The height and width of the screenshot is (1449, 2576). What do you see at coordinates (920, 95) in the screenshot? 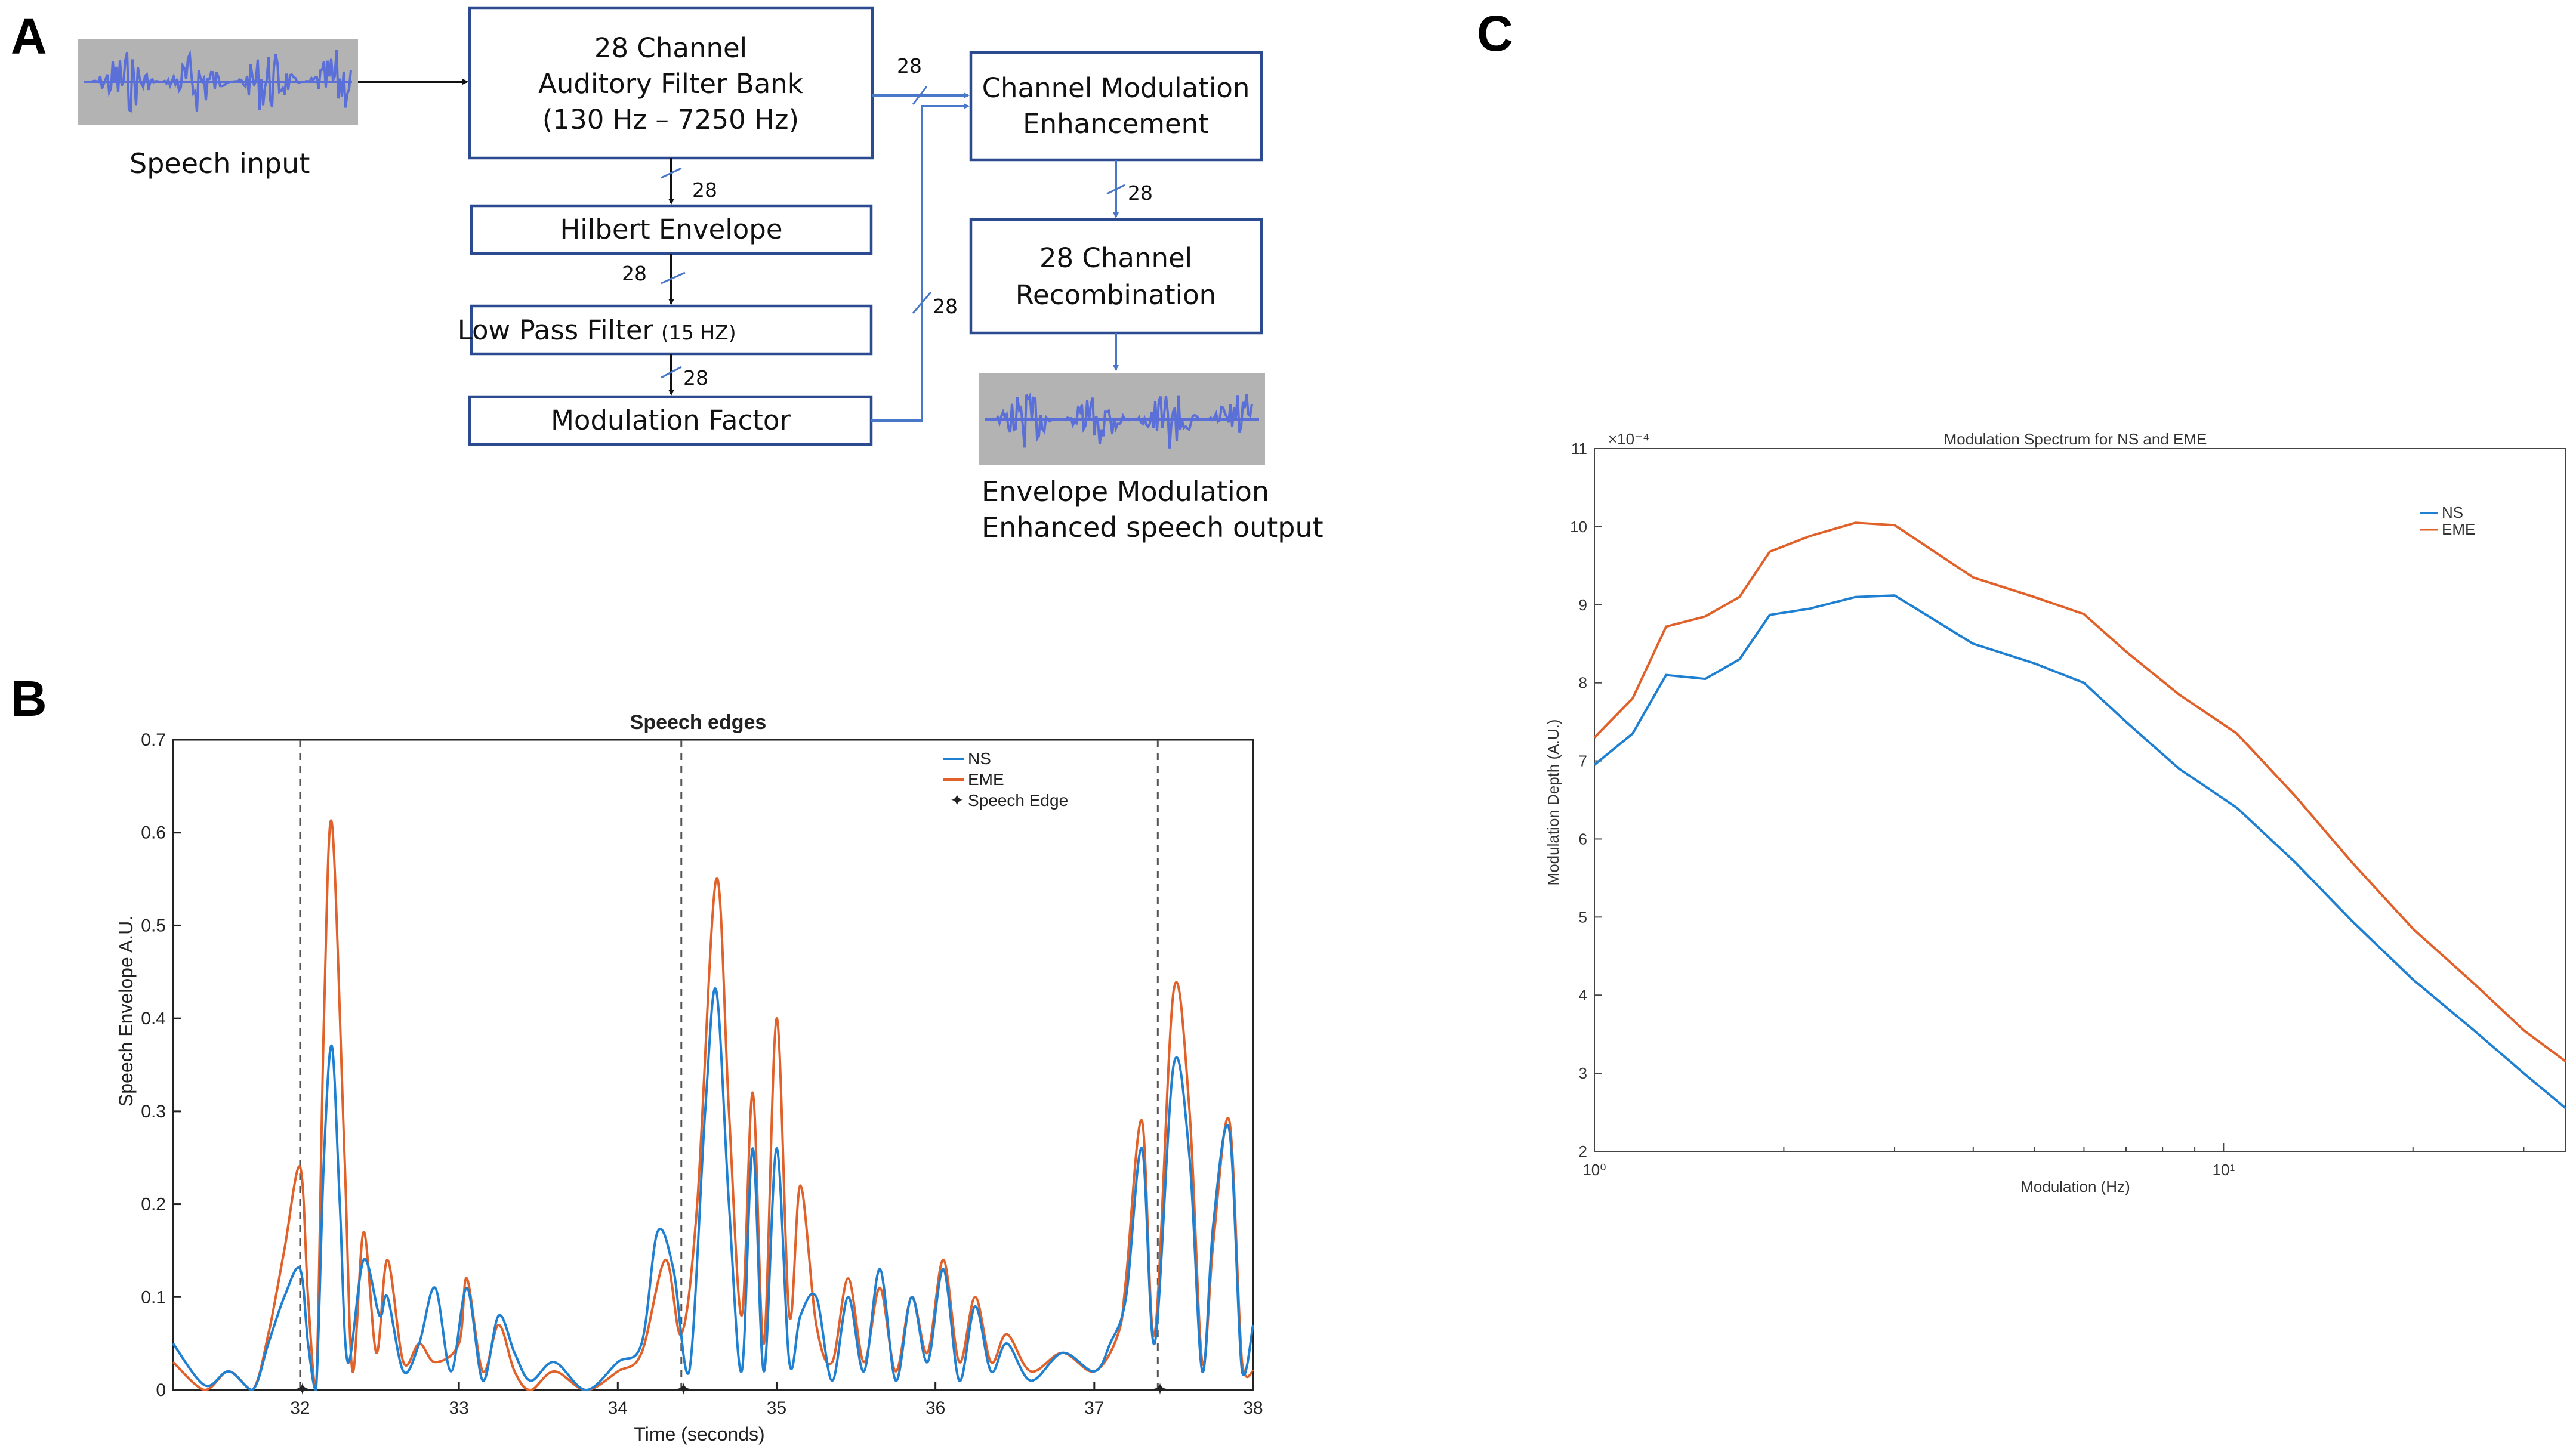
I see `slash-fb-cme` at bounding box center [920, 95].